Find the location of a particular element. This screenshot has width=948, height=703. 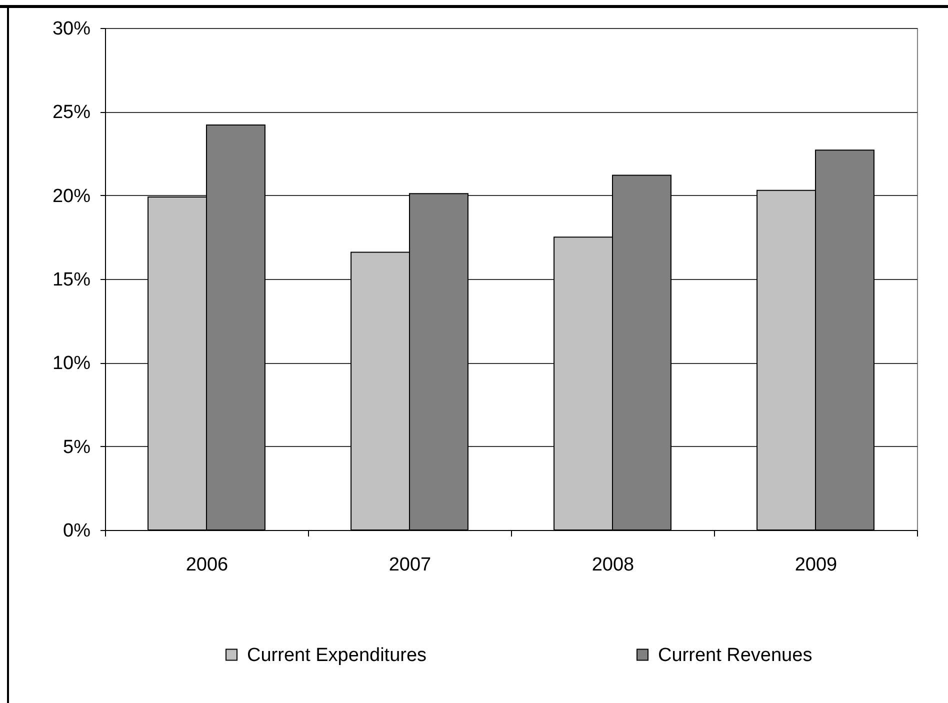

y-tick-label: 25% is located at coordinates (71, 113).